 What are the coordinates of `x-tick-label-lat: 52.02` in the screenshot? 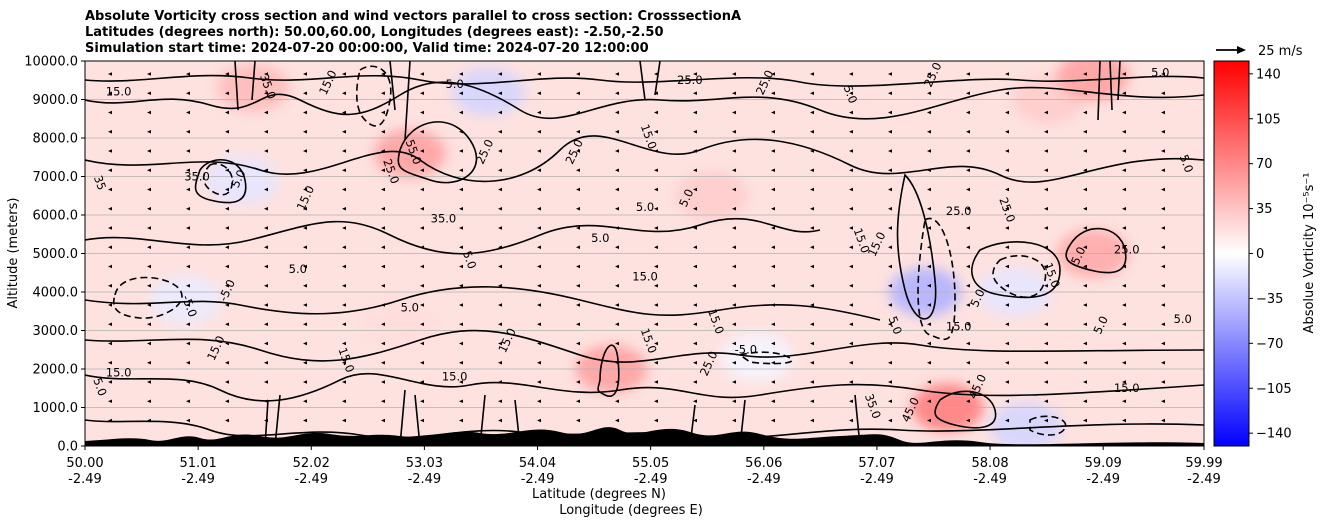 It's located at (311, 463).